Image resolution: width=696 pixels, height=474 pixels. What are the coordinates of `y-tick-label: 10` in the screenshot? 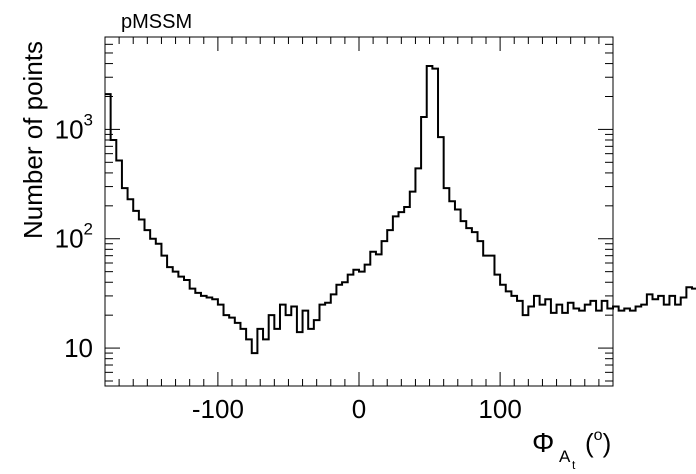 It's located at (78, 348).